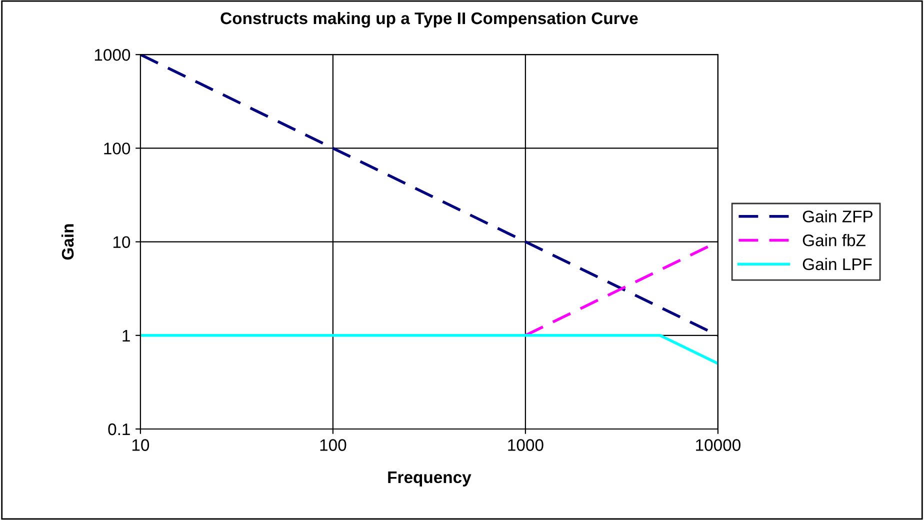 This screenshot has width=924, height=520. I want to click on x-axis-title: Frequency, so click(430, 479).